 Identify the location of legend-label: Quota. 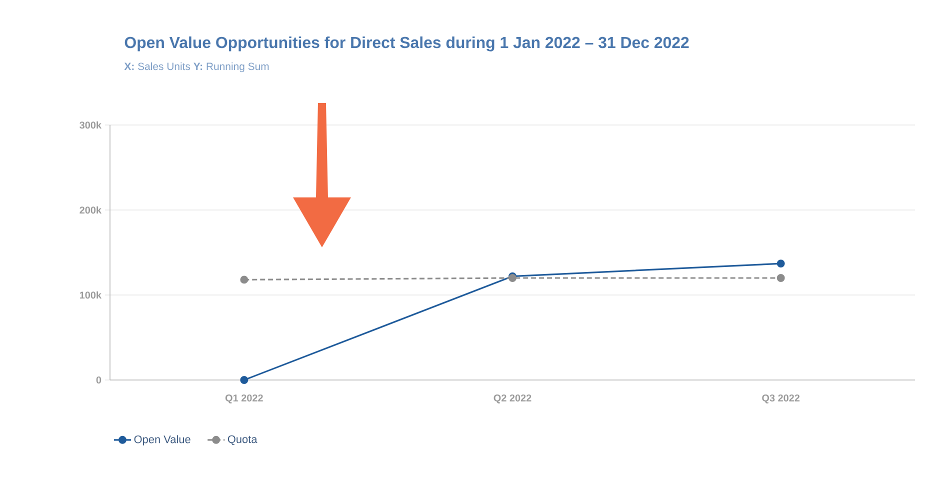
(243, 440).